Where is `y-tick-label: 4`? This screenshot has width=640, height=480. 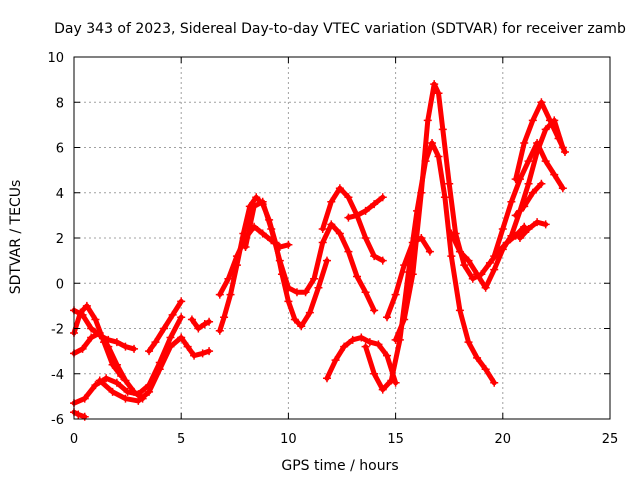
y-tick-label: 4 is located at coordinates (60, 194).